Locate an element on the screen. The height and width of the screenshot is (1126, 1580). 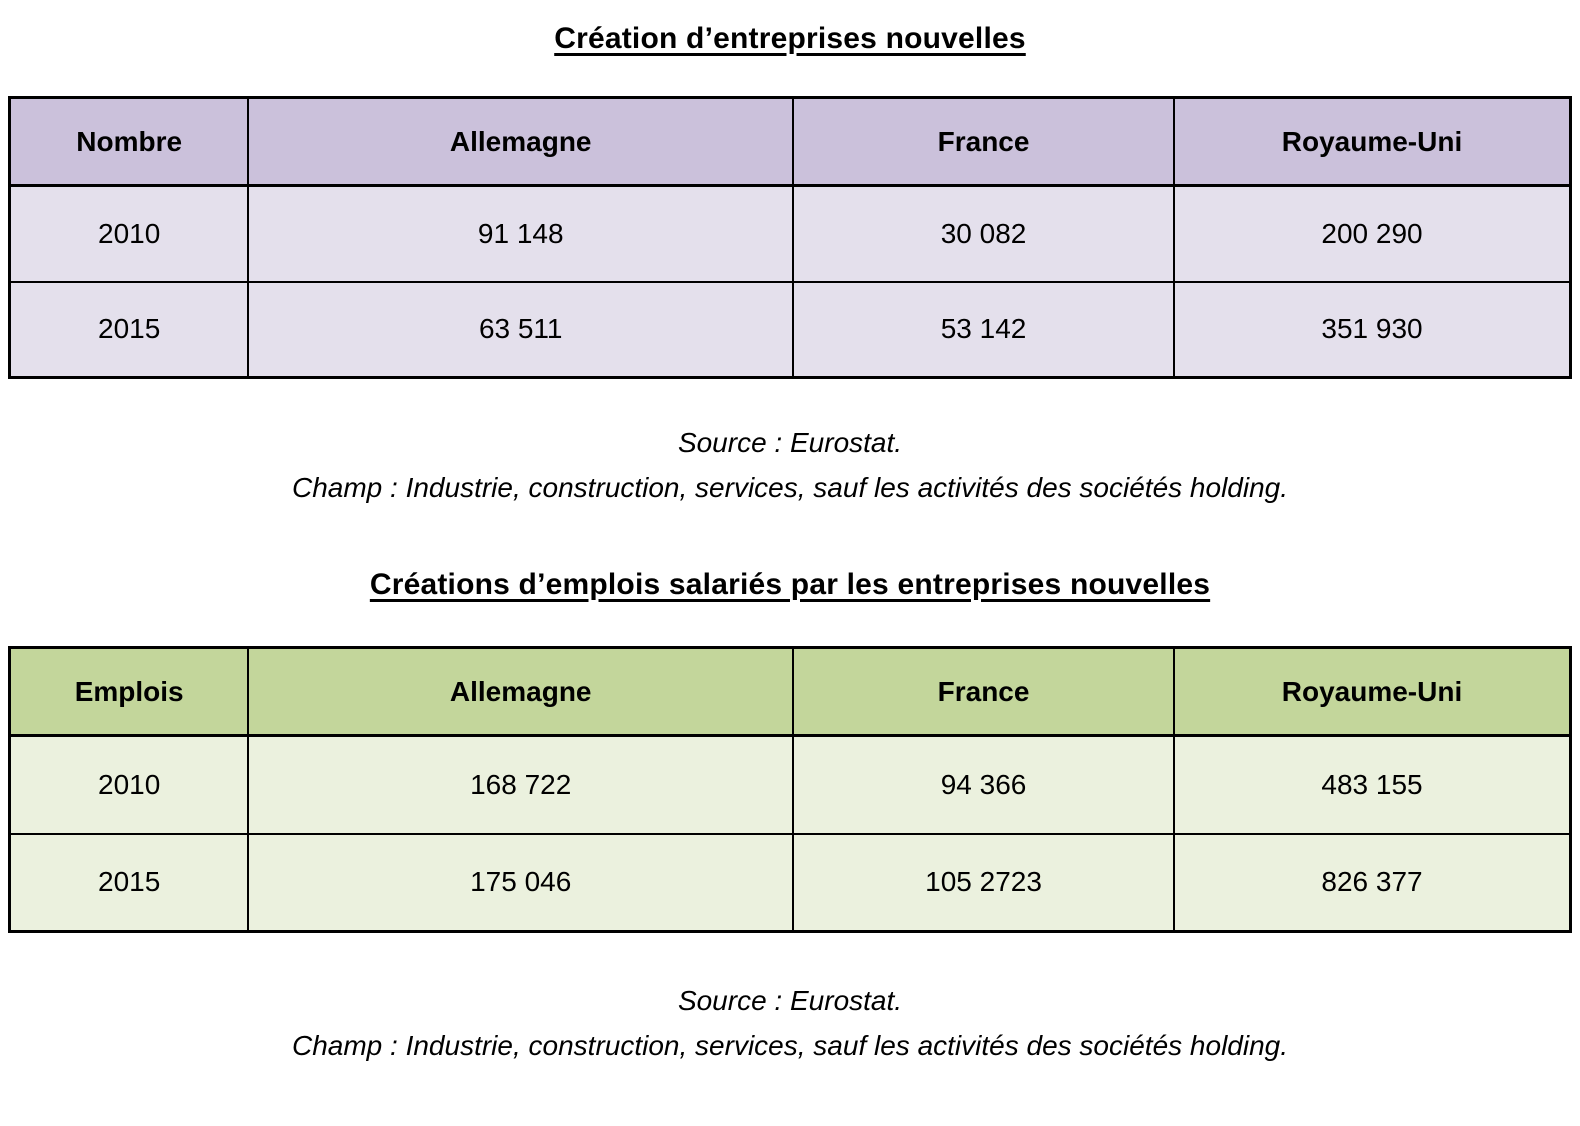
table1-source-note: Source : Eurostat. is located at coordinates (790, 442).